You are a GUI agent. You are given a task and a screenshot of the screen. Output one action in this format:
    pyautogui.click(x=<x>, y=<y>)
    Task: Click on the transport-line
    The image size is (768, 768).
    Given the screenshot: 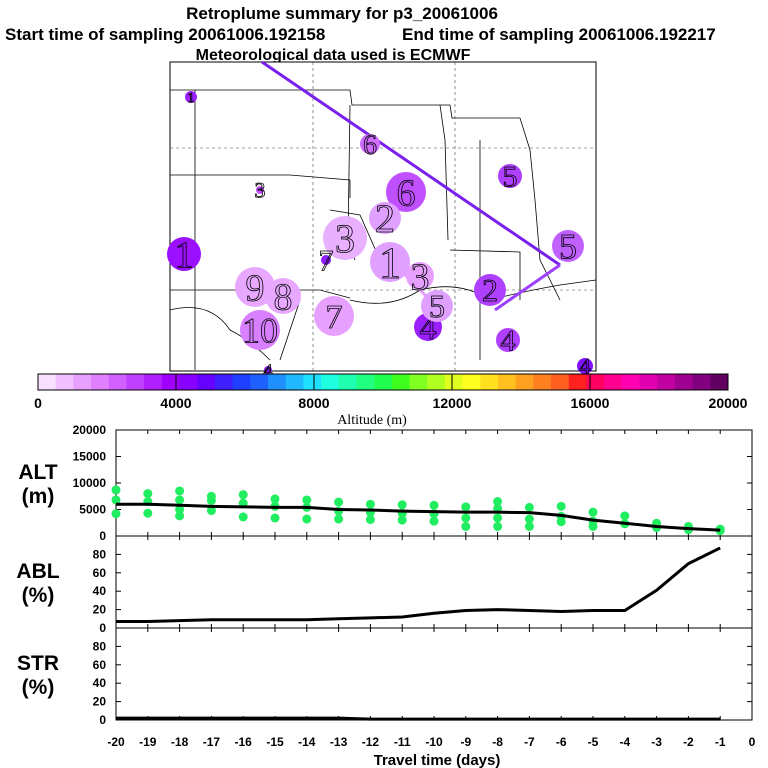 What is the action you would take?
    pyautogui.click(x=411, y=163)
    